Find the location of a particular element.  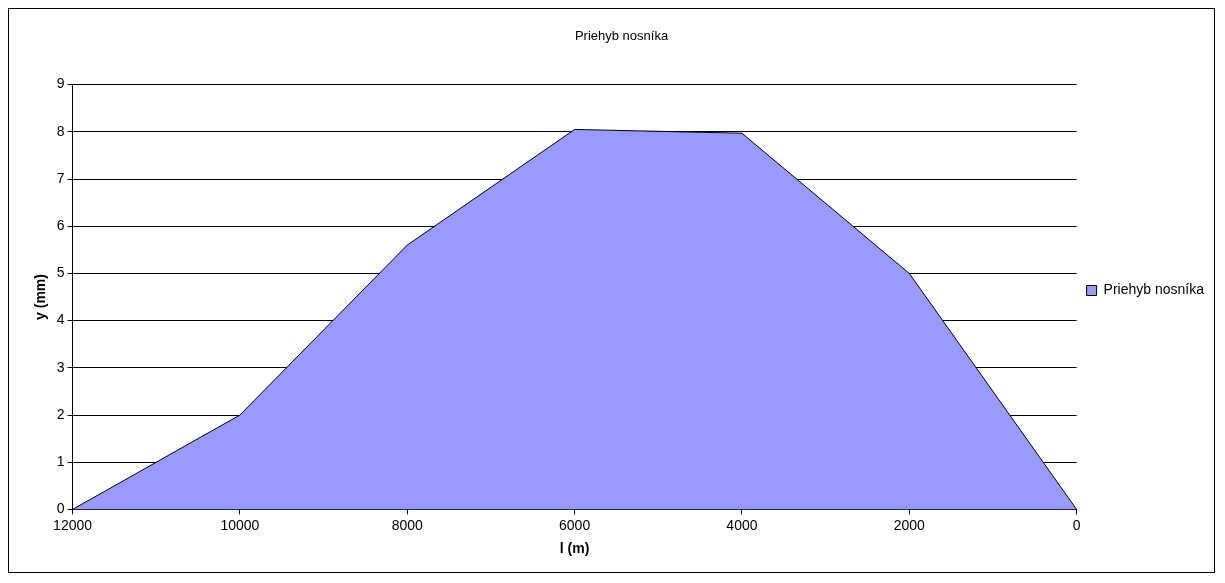

y-axis-title: y (mm) is located at coordinates (40, 297).